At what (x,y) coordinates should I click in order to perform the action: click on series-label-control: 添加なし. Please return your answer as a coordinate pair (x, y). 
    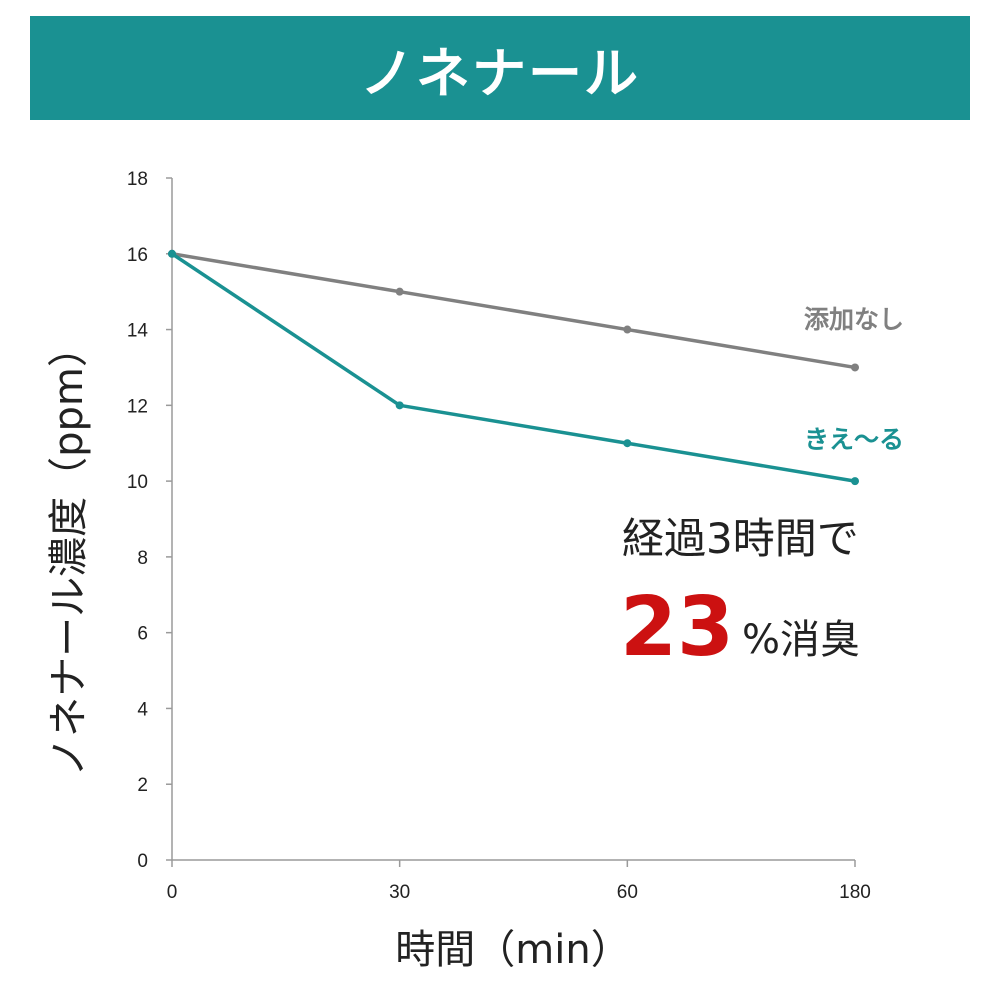
    Looking at the image, I should click on (854, 319).